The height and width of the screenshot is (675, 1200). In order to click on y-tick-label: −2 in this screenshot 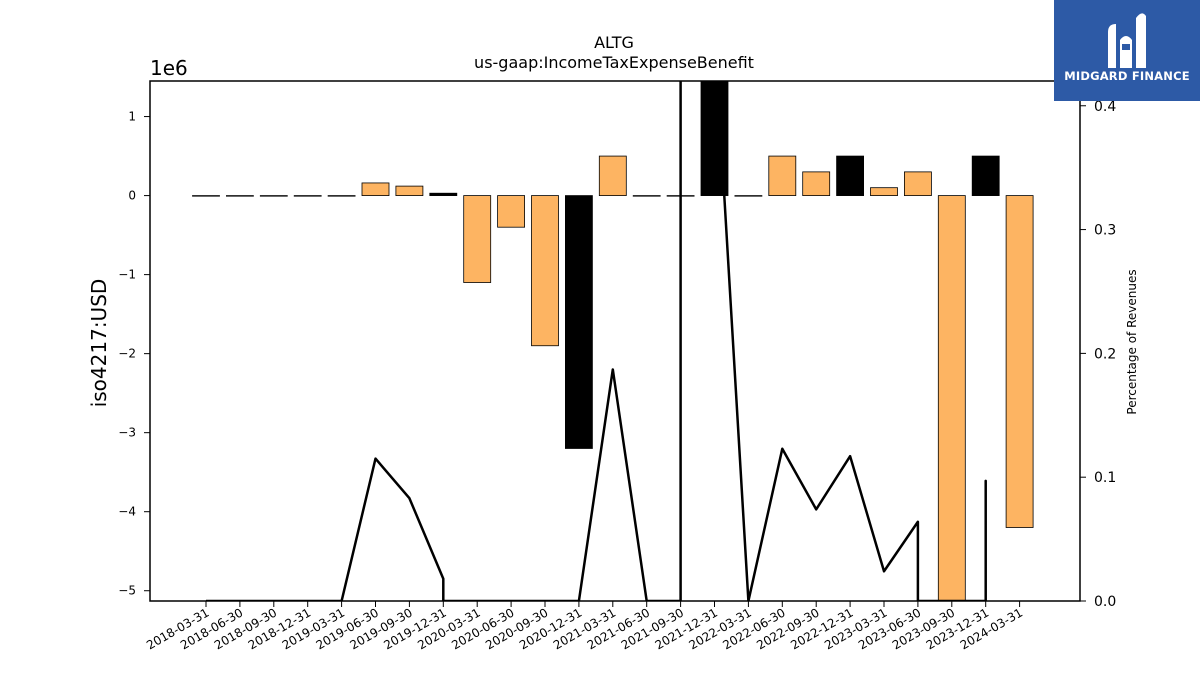, I will do `click(127, 354)`.